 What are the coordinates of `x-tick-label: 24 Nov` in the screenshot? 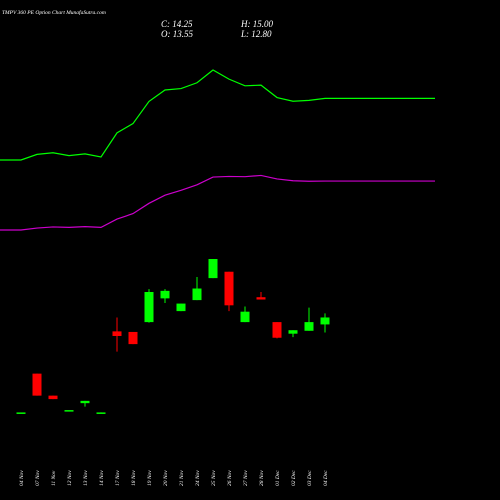 It's located at (197, 478).